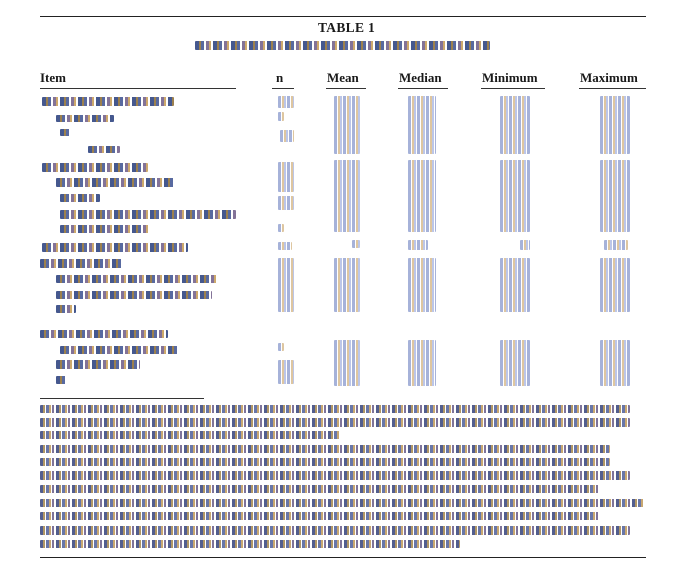 This screenshot has width=693, height=574. Describe the element at coordinates (345, 45) in the screenshot. I see `table-subtitle-illegible` at that location.